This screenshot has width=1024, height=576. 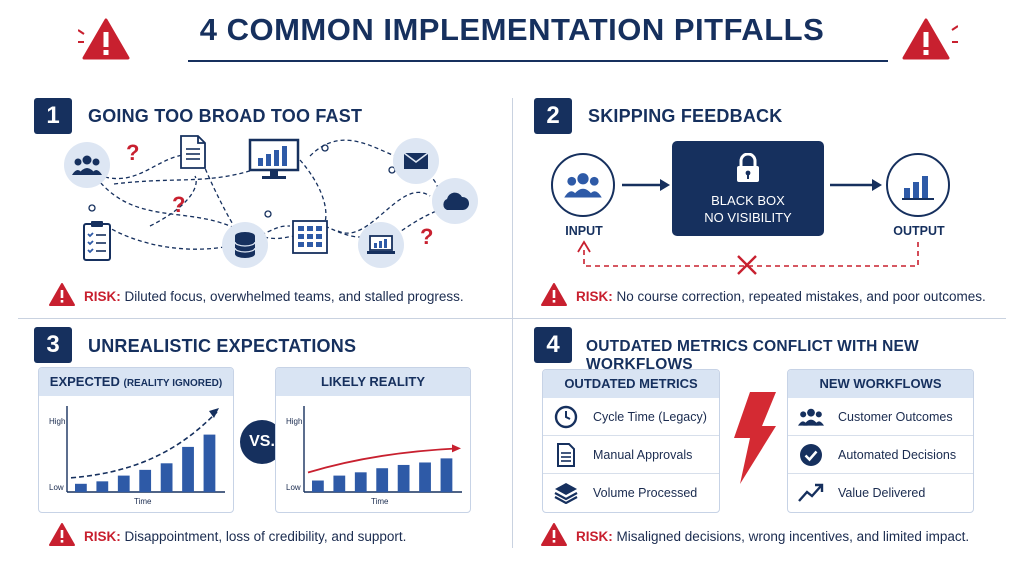 I want to click on page-title: 4 COMMON IMPLEMENTATION PITFALLS, so click(x=512, y=29).